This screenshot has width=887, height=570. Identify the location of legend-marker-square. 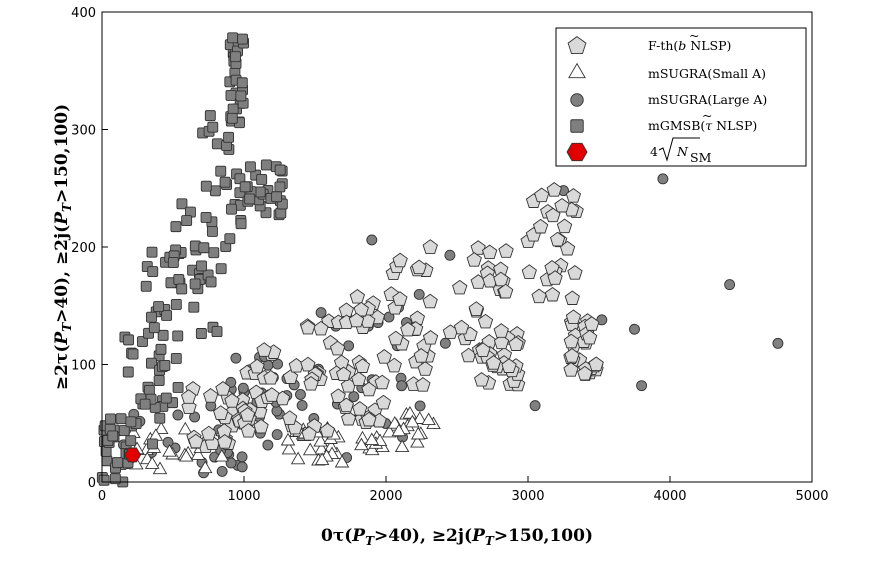
(577, 126).